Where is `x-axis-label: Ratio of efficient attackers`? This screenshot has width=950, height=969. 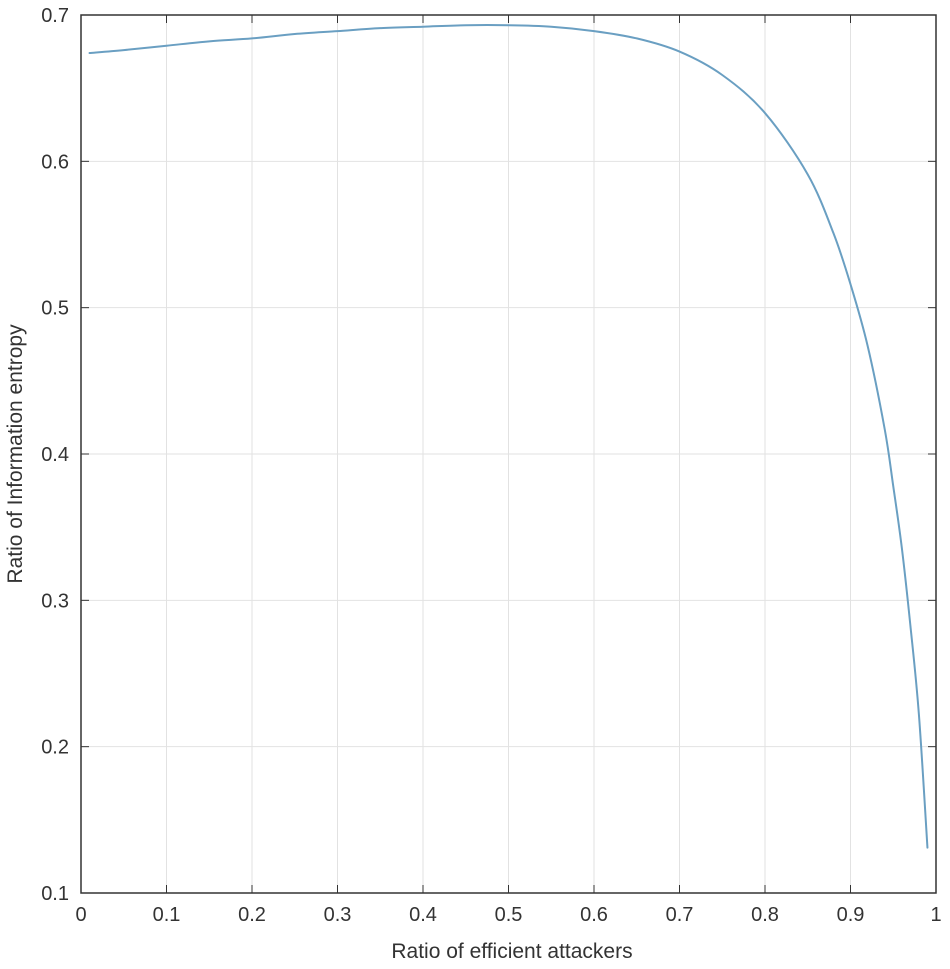
x-axis-label: Ratio of efficient attackers is located at coordinates (511, 951).